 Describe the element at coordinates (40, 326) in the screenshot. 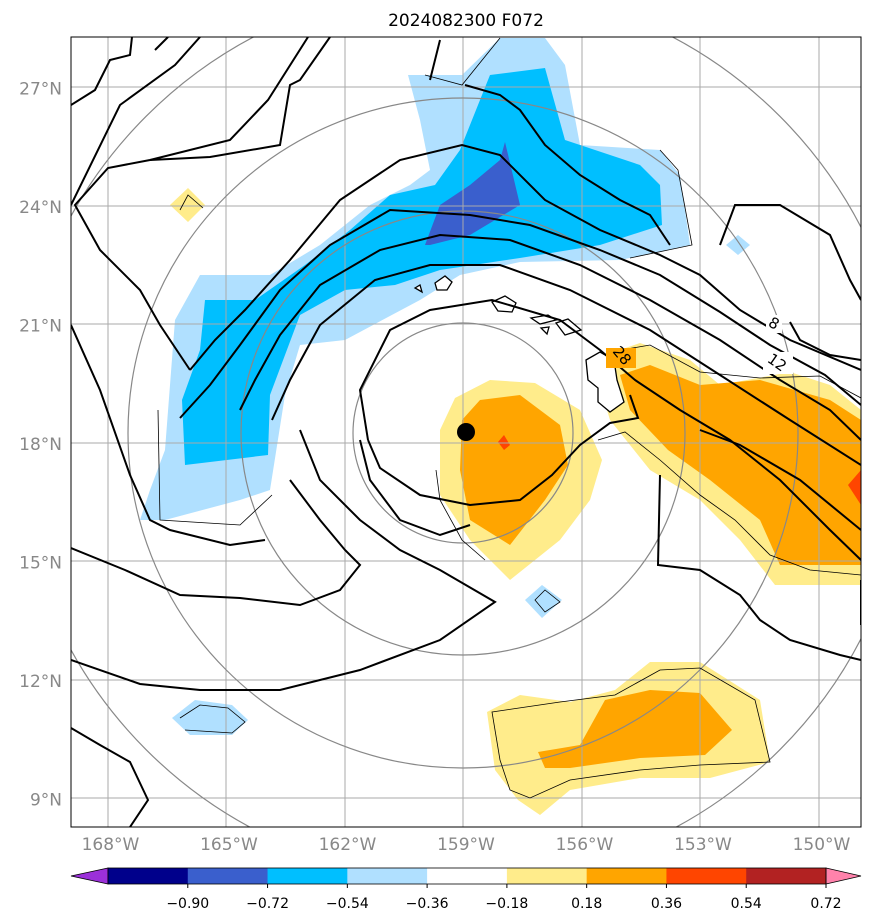

I see `lat-tick-label: 21°N` at that location.